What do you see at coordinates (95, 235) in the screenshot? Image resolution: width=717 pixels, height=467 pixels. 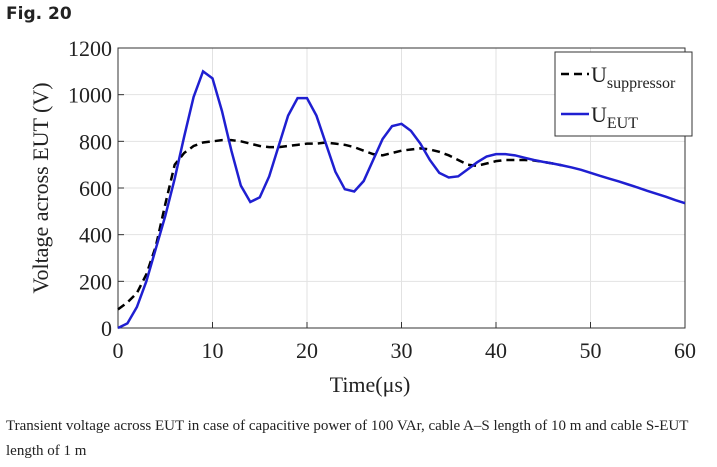 I see `y-tick-label: 400` at bounding box center [95, 235].